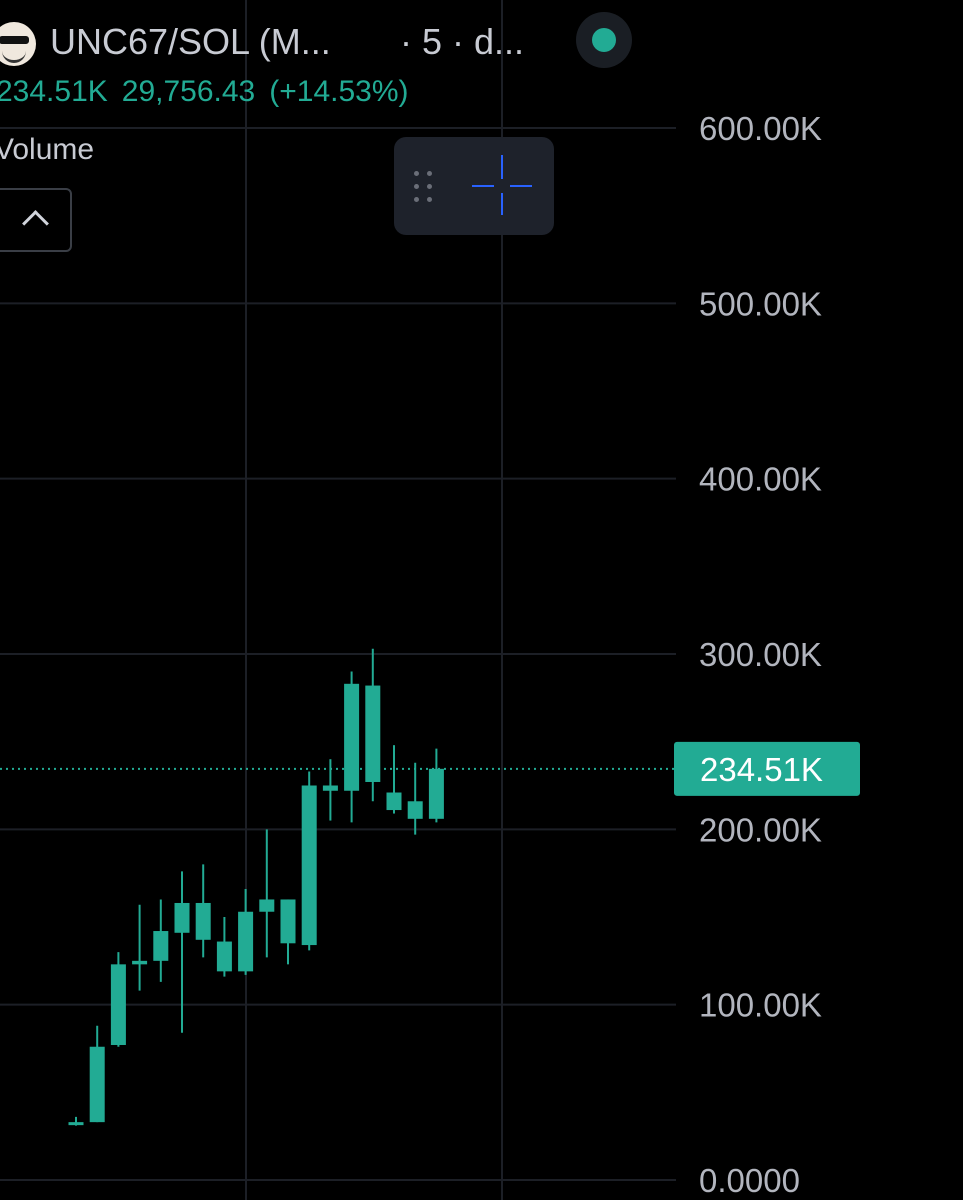 This screenshot has height=1200, width=963. I want to click on drag-handle-icon, so click(426, 187).